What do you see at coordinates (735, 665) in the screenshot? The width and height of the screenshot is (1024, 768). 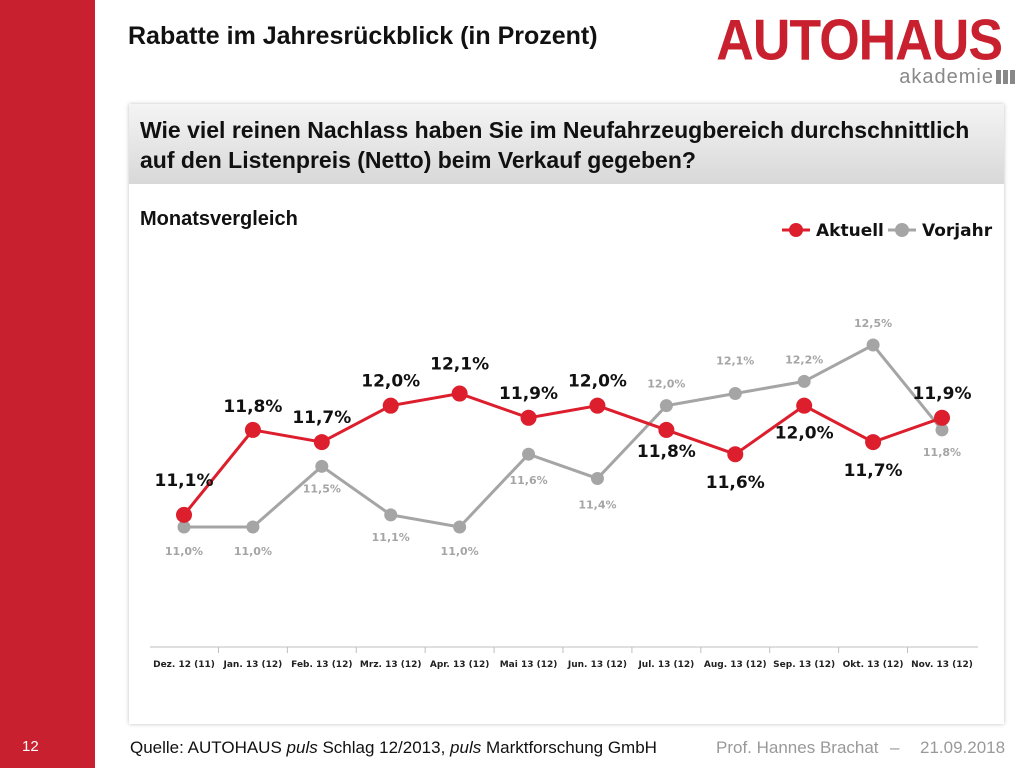 I see `x-tick-label: Aug. 13 (12)` at bounding box center [735, 665].